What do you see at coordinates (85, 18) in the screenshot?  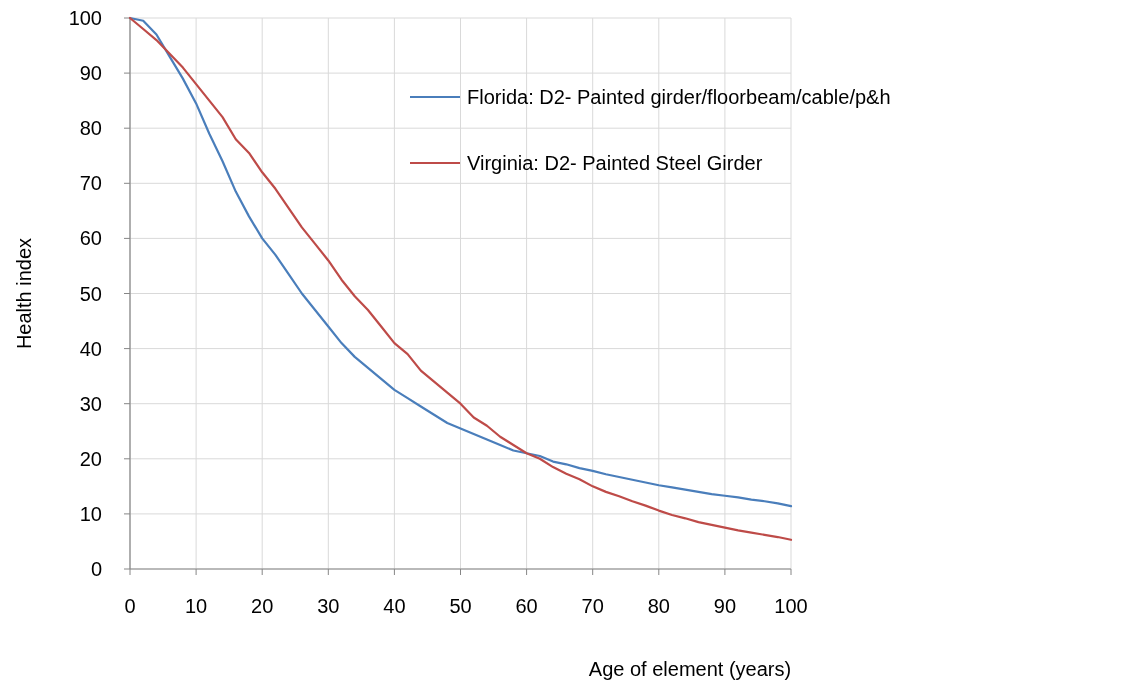 I see `y-tick-label: 100` at bounding box center [85, 18].